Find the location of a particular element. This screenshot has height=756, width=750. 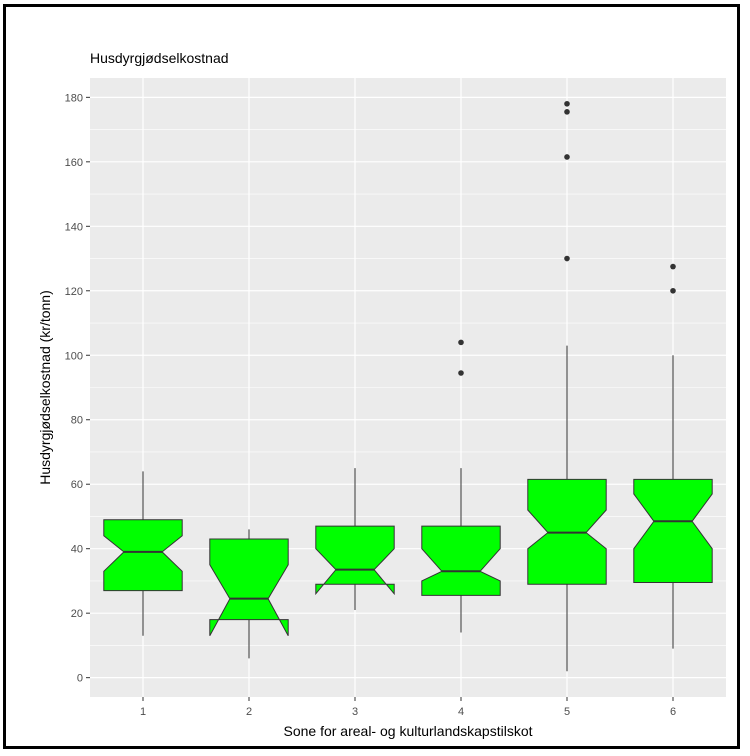

y-tick-label: 40 is located at coordinates (77, 550).